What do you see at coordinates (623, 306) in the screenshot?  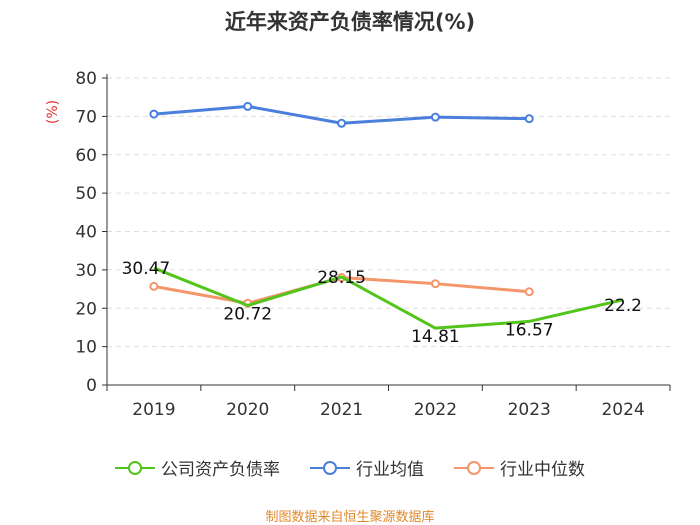 I see `data-label: 22.2` at bounding box center [623, 306].